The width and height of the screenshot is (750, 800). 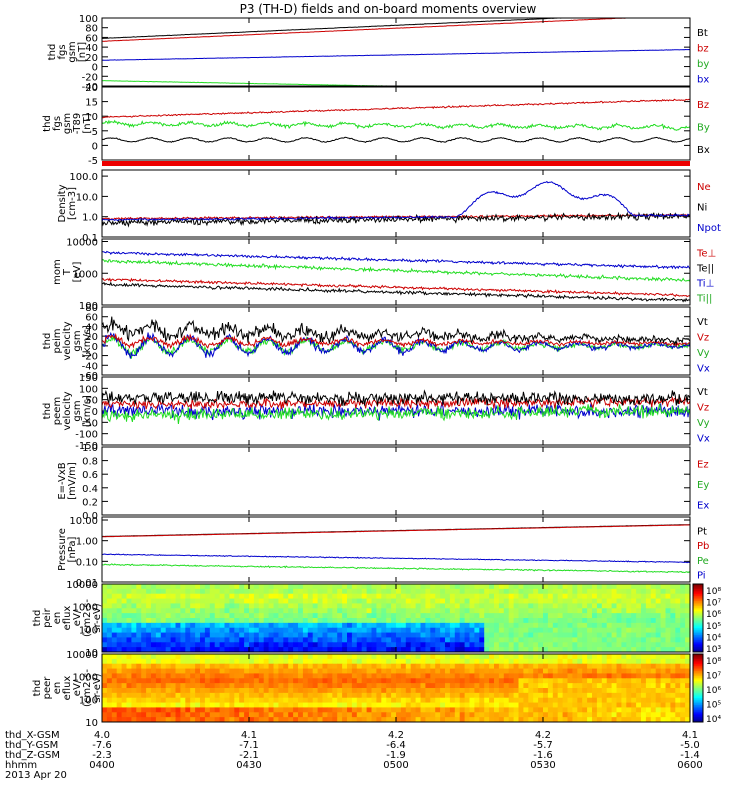 What do you see at coordinates (95, 132) in the screenshot?
I see `ytick-label: 5` at bounding box center [95, 132].